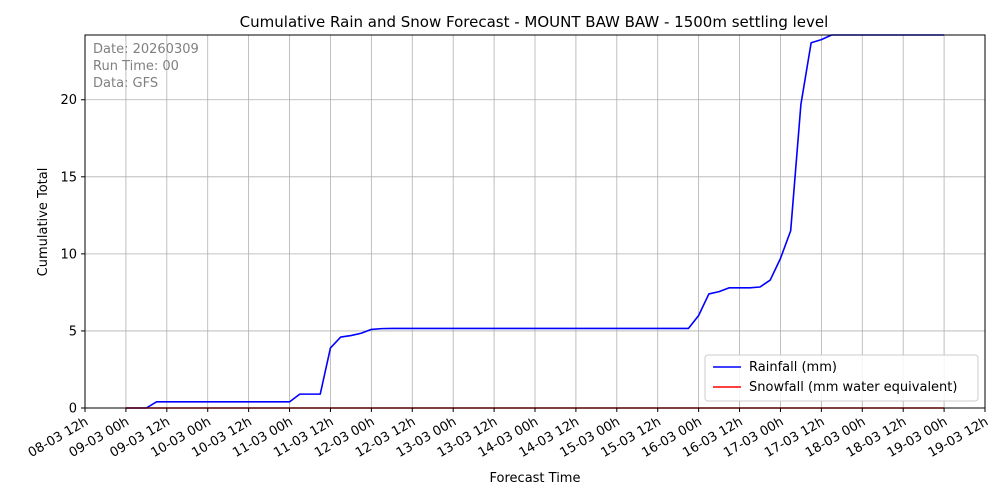 The image size is (1000, 500). I want to click on x-axis-label: Forecast Time, so click(535, 478).